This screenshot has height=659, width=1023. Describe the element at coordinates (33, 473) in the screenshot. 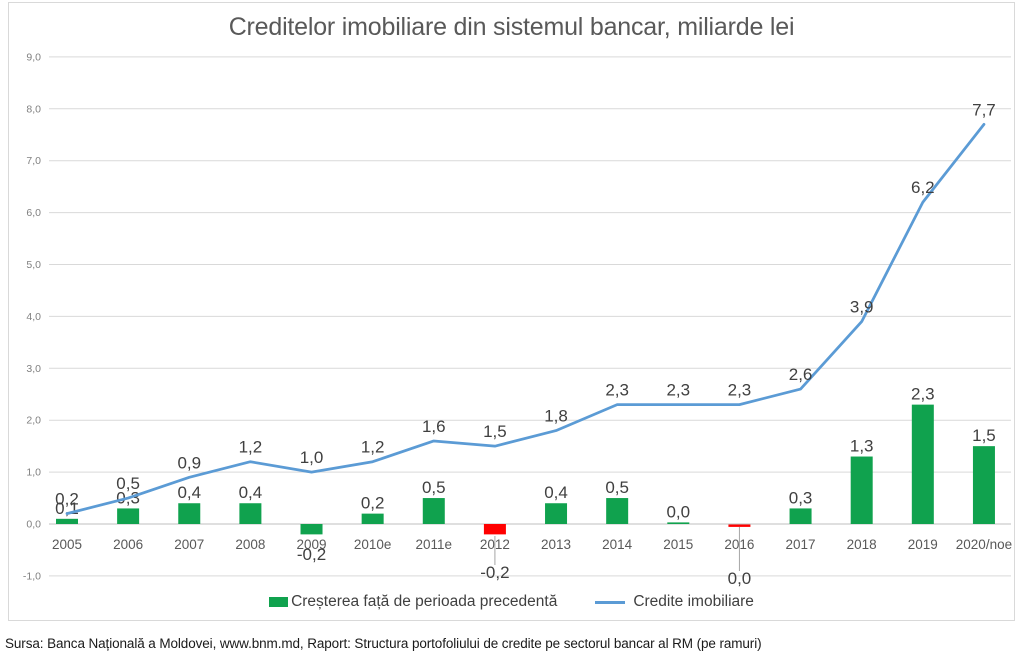

I see `y-tick-label: 1,0` at that location.